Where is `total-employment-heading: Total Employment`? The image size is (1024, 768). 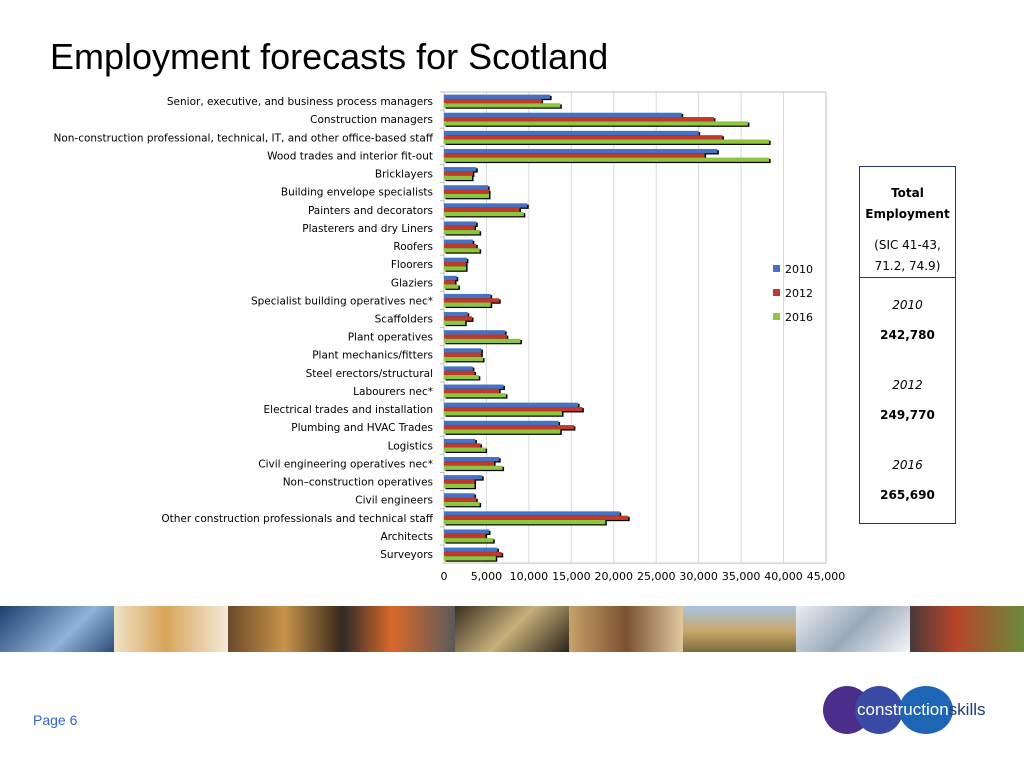 total-employment-heading: Total Employment is located at coordinates (907, 203).